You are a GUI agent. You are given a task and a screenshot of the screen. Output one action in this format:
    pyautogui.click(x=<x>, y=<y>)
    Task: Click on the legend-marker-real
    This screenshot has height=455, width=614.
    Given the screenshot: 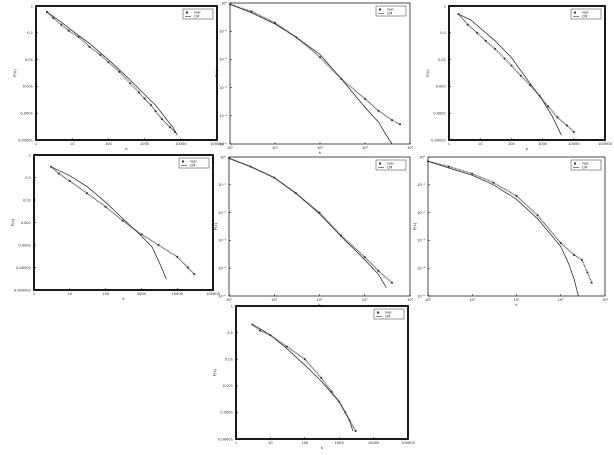 What is the action you would take?
    pyautogui.click(x=380, y=163)
    